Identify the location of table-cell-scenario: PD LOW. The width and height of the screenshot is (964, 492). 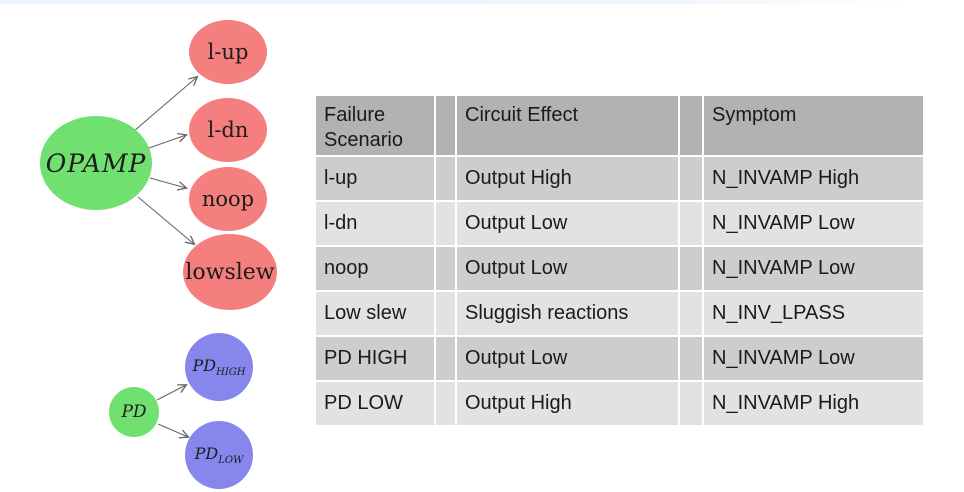
(375, 403).